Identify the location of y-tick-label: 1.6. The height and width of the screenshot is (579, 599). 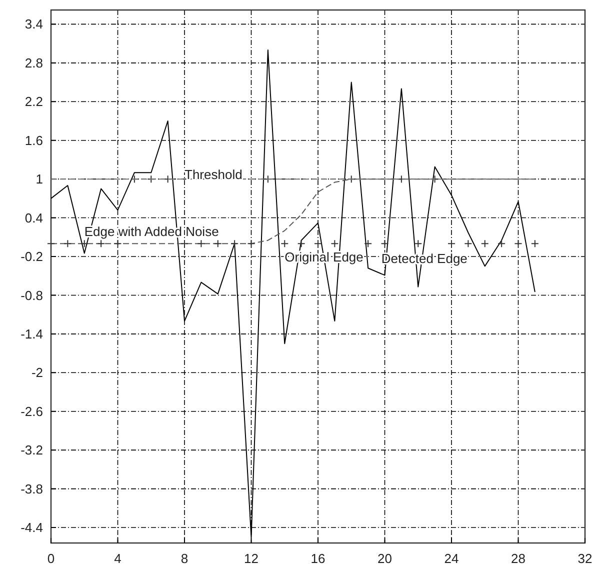
(33, 140).